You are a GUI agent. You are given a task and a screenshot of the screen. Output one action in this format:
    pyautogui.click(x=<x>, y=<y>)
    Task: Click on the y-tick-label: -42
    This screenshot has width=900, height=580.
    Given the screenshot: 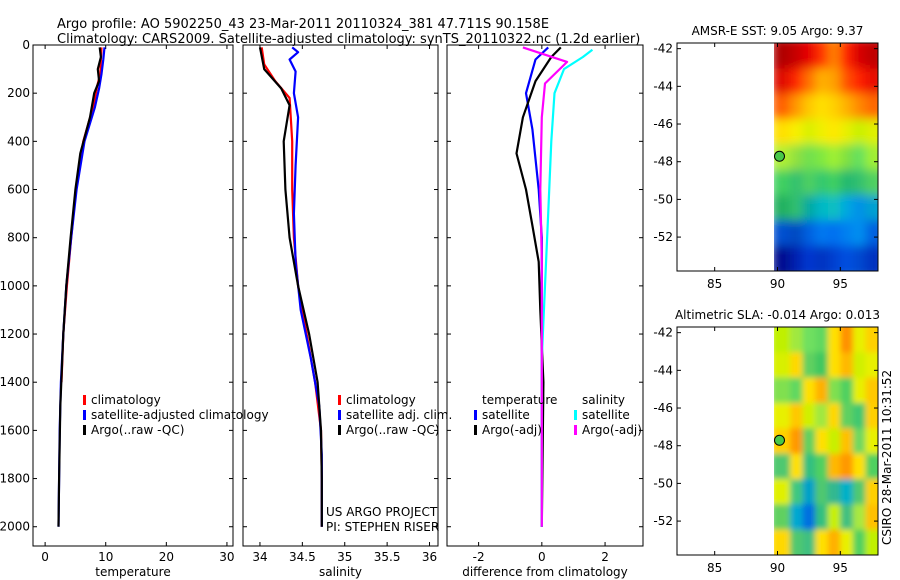 What is the action you would take?
    pyautogui.click(x=663, y=333)
    